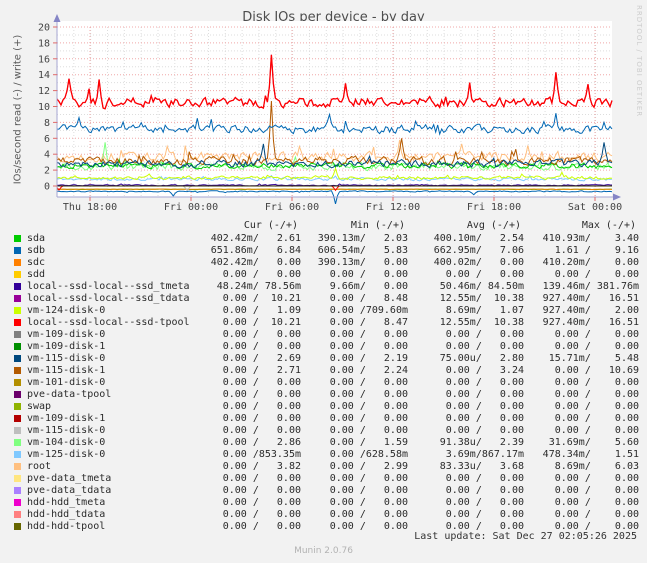 The height and width of the screenshot is (563, 647). What do you see at coordinates (39, 406) in the screenshot?
I see `legend-label: swap` at bounding box center [39, 406].